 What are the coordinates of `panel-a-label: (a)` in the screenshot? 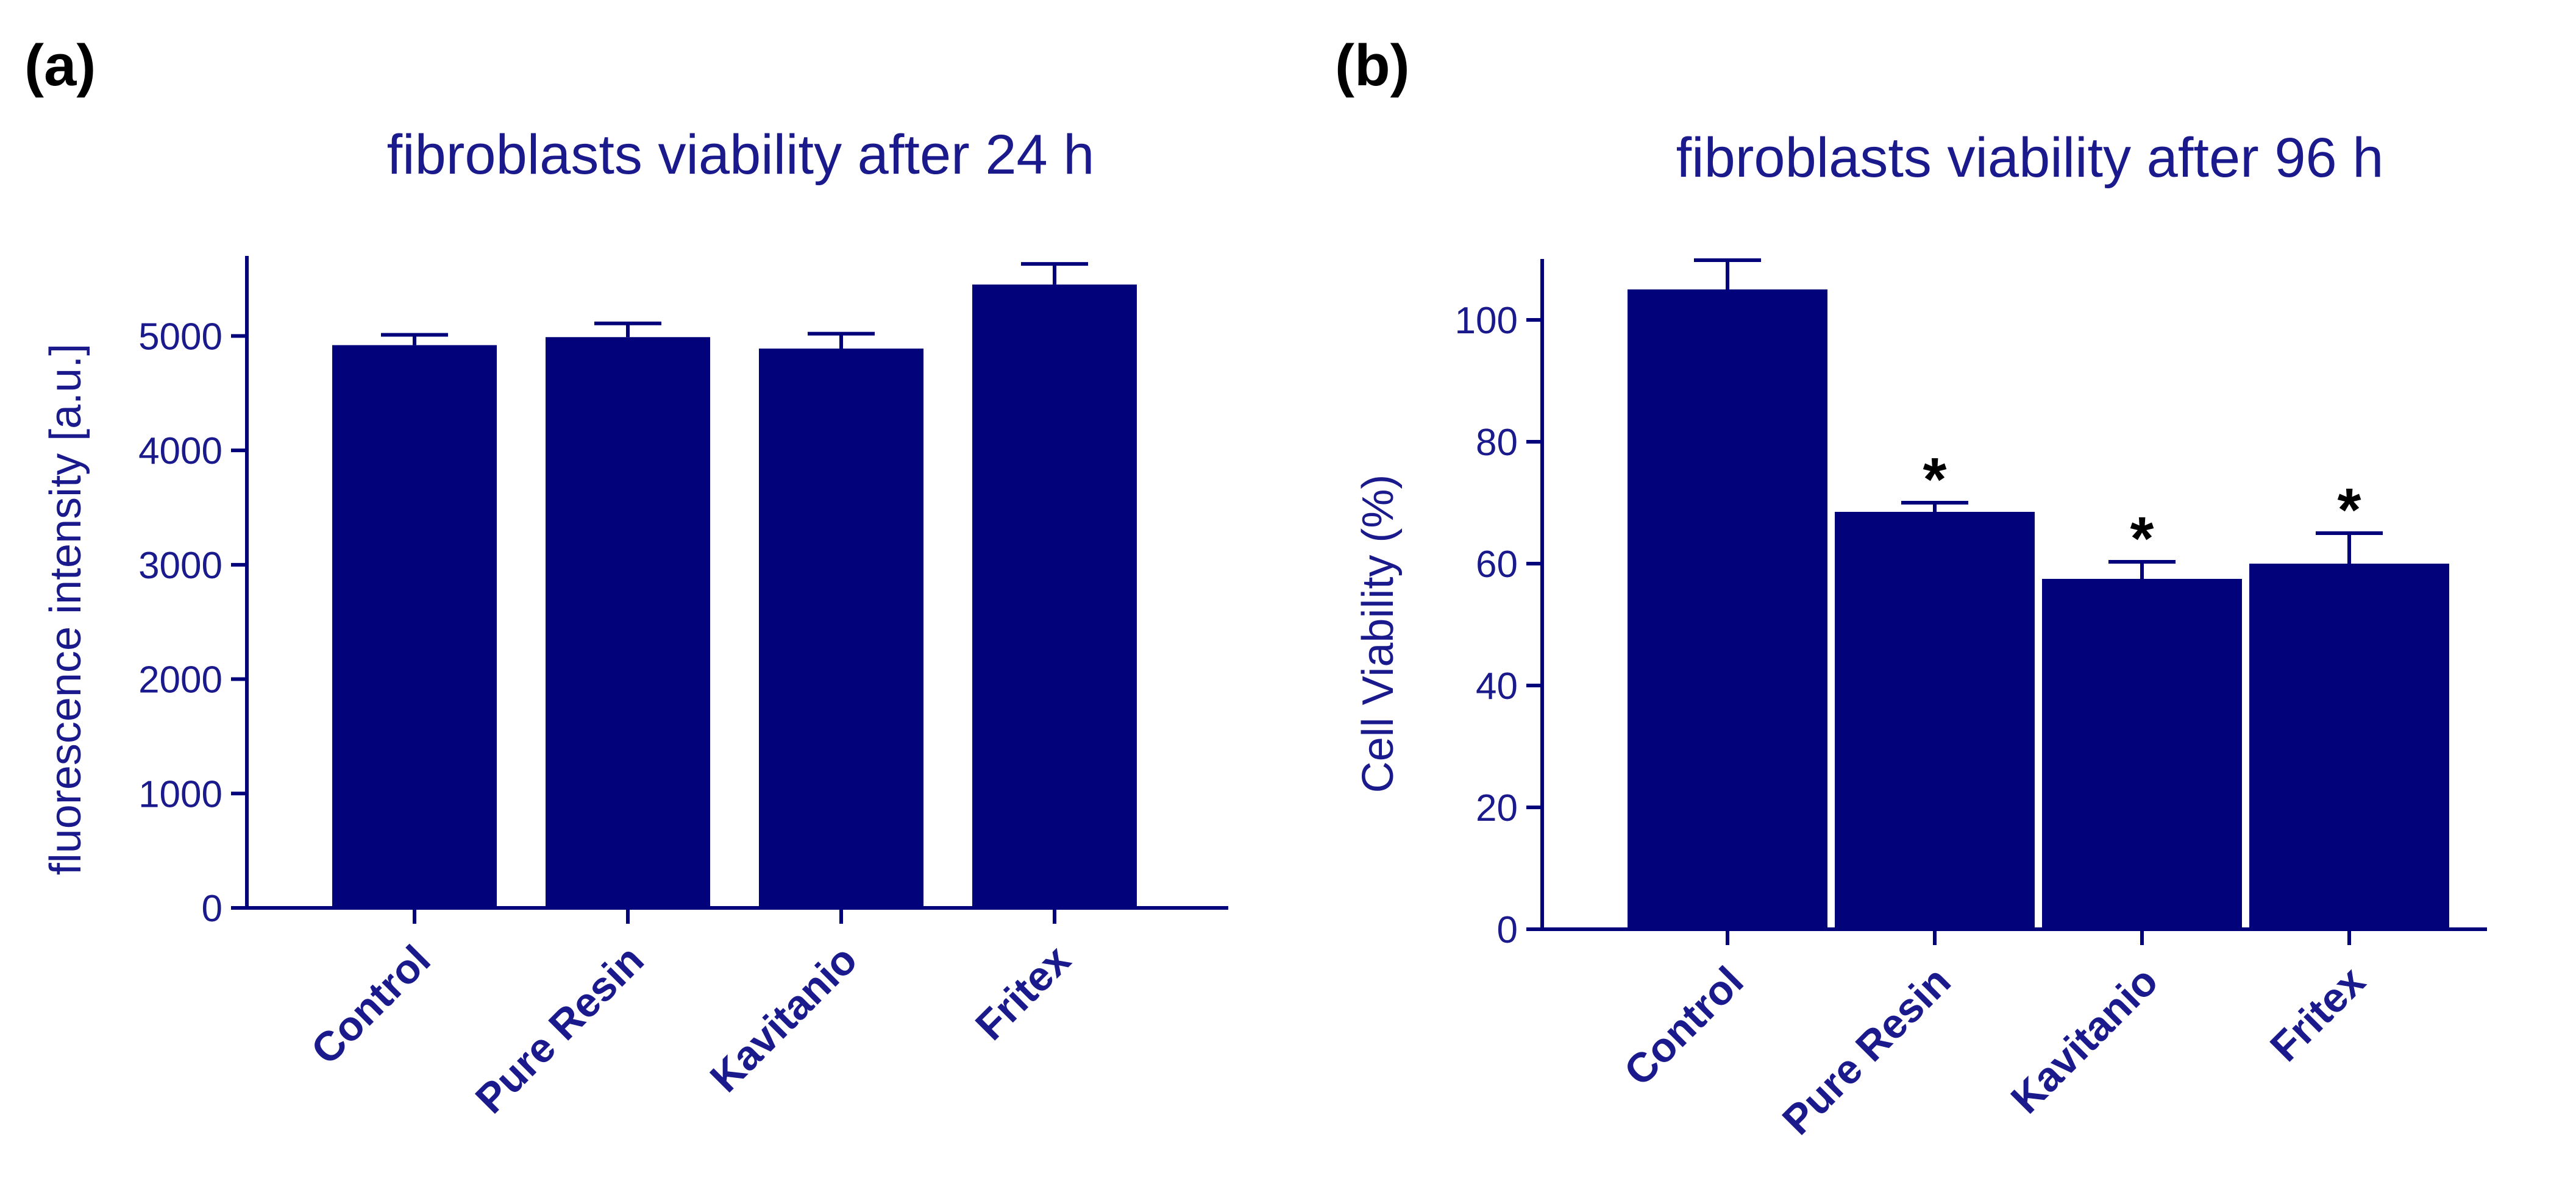 It's located at (60, 65).